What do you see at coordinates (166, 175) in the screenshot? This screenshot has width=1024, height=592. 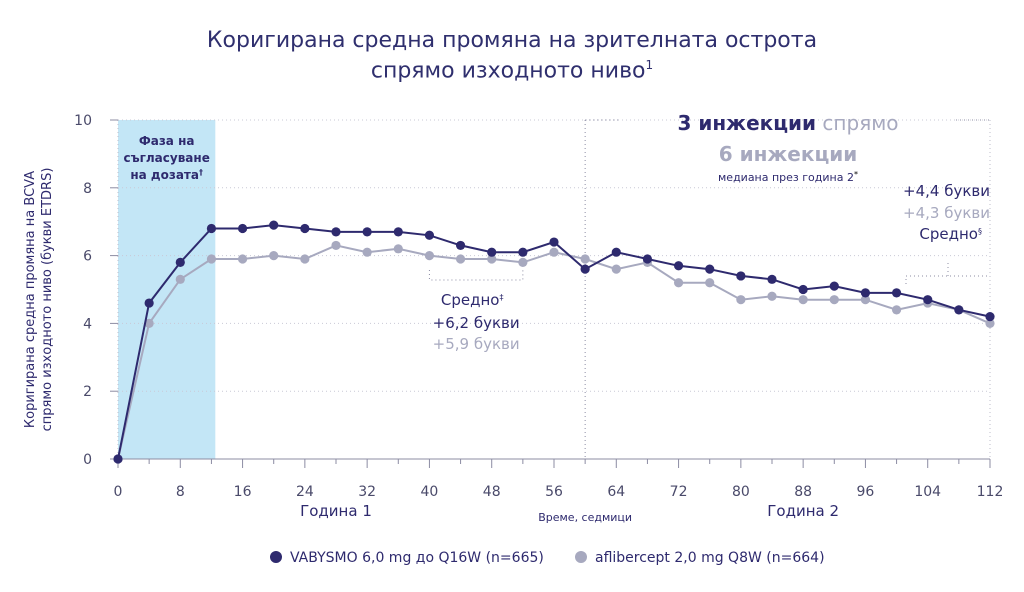 I see `dose-titration-label-line: на дозата†` at bounding box center [166, 175].